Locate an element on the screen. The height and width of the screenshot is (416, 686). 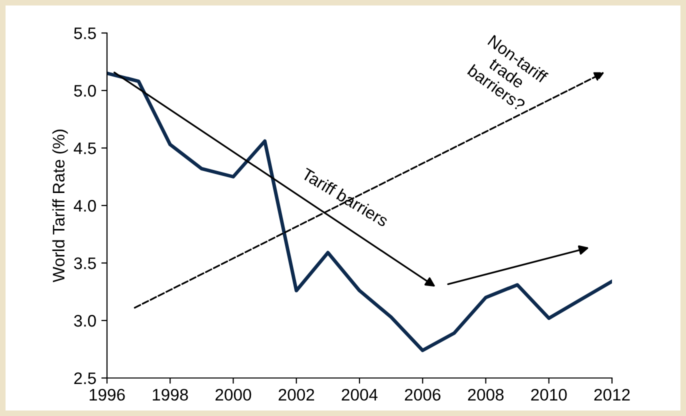
x-tick-label: 2000 is located at coordinates (234, 394).